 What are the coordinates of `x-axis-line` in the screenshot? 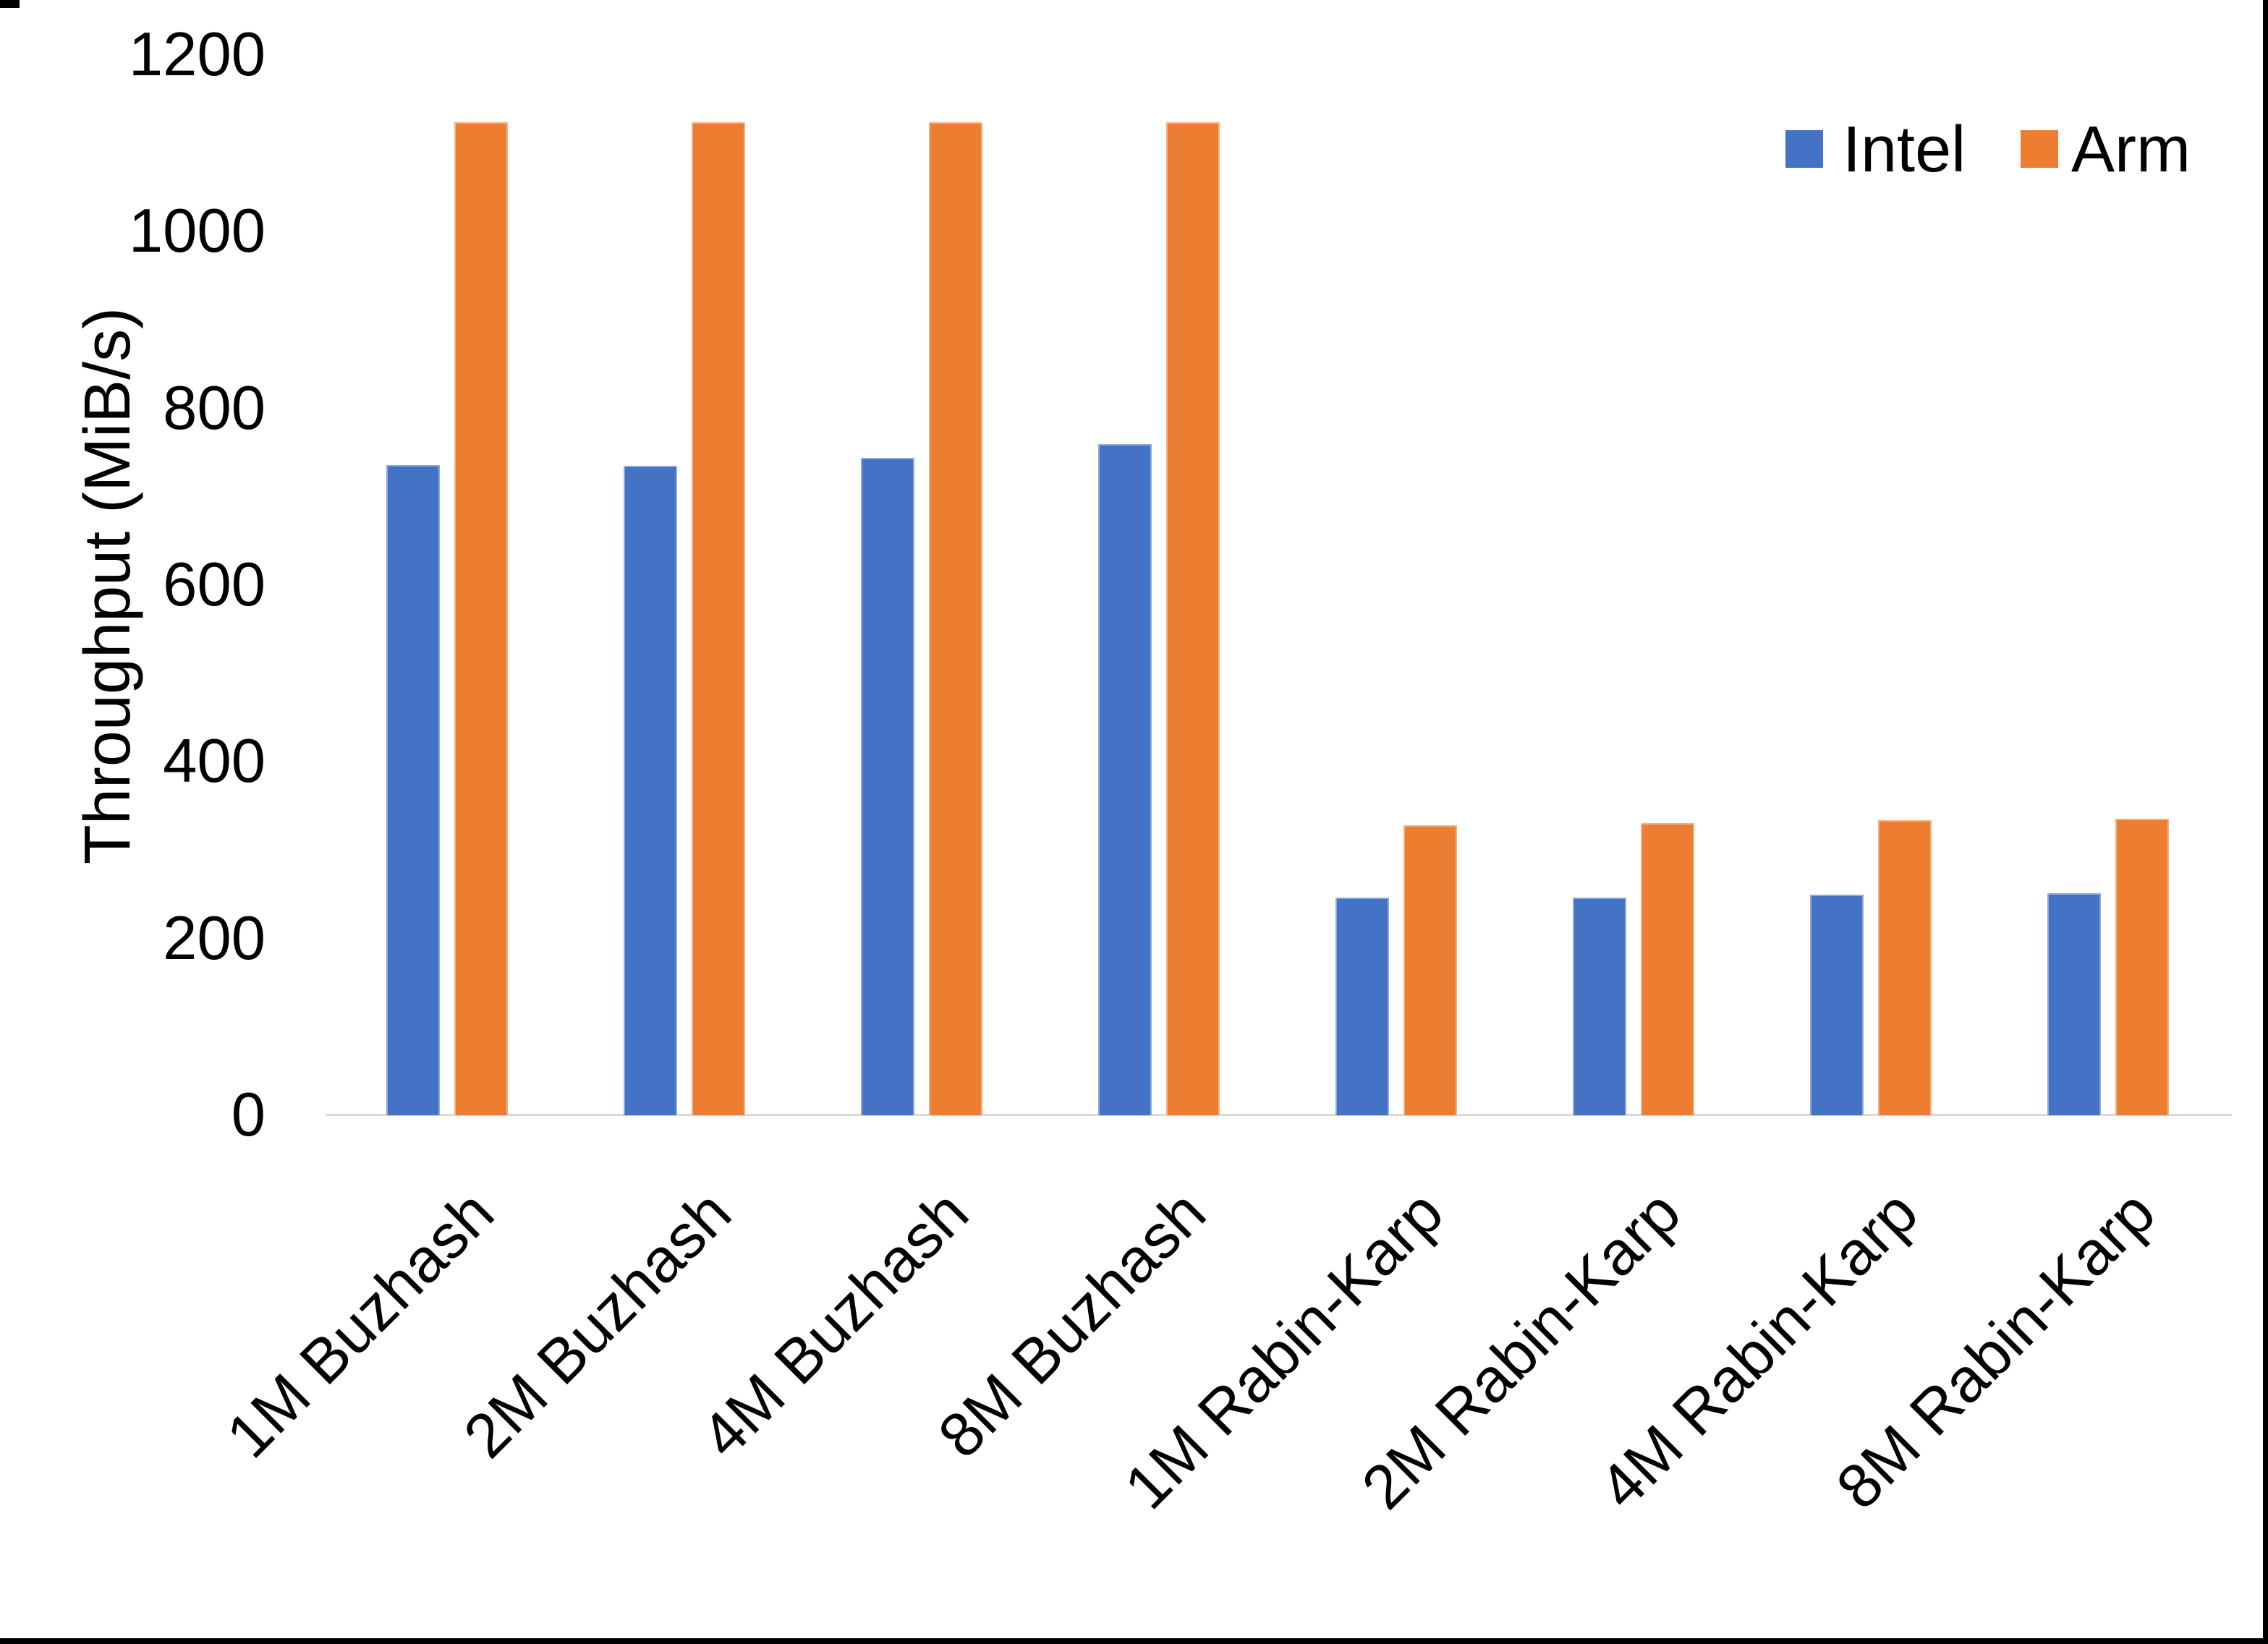 It's located at (1279, 1115).